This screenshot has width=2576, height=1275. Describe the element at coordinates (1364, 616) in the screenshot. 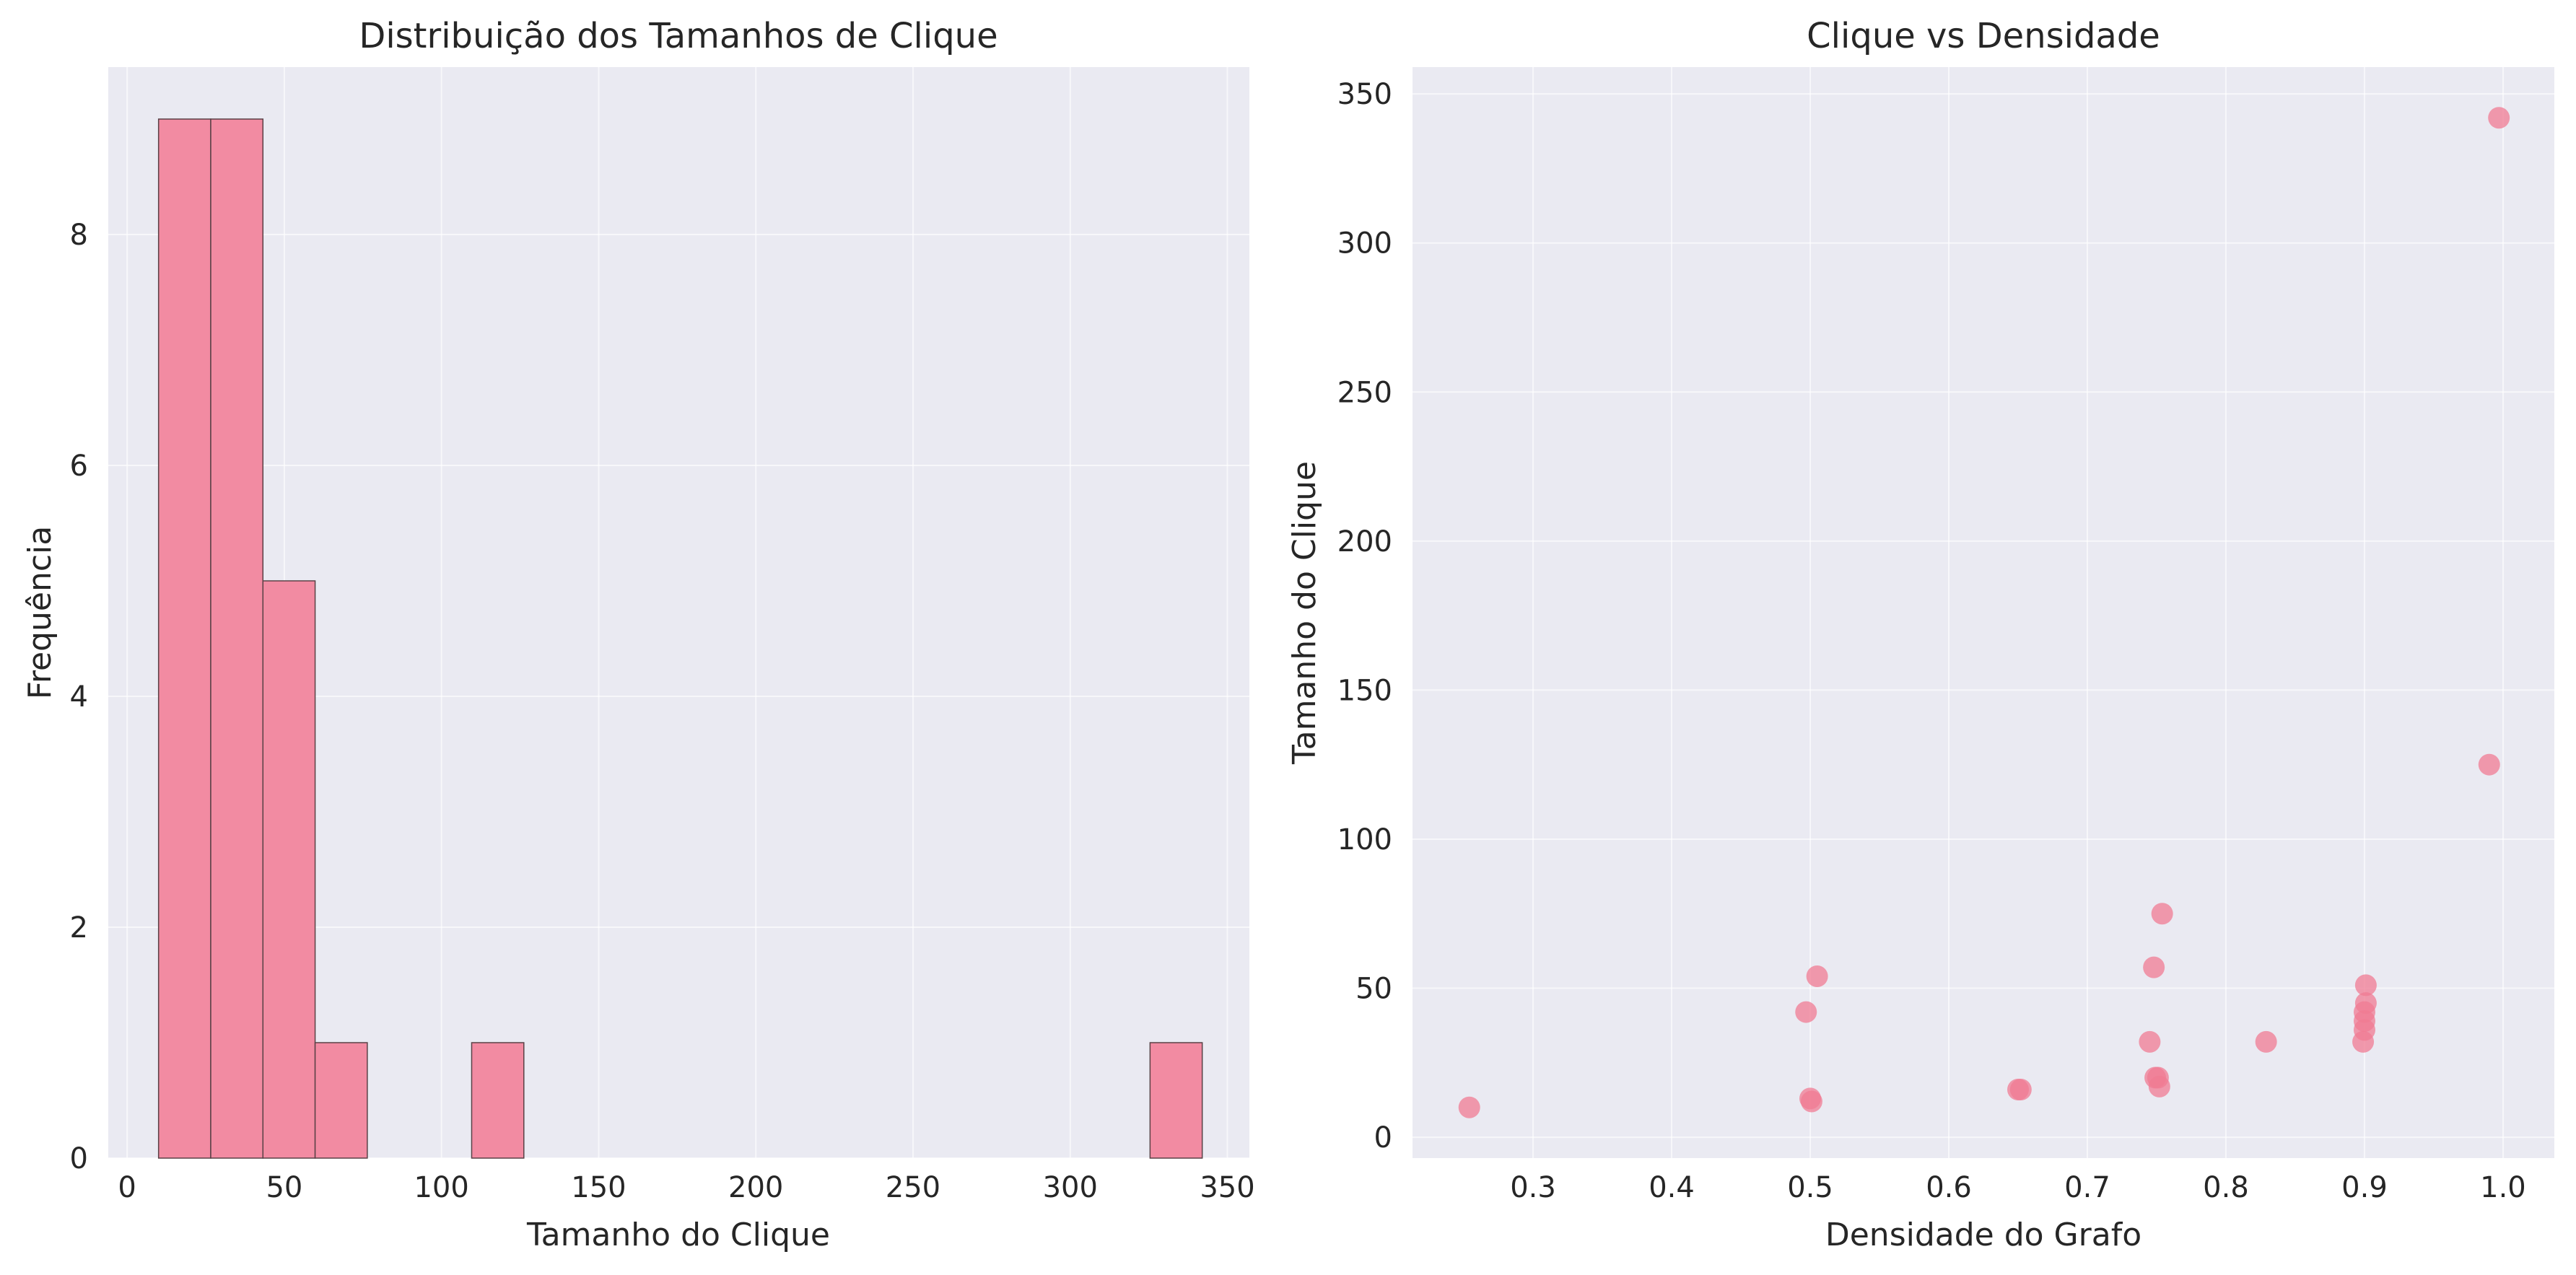

I see `scatter-y-ticks: 0 50 100 150 200 250 300 350` at that location.